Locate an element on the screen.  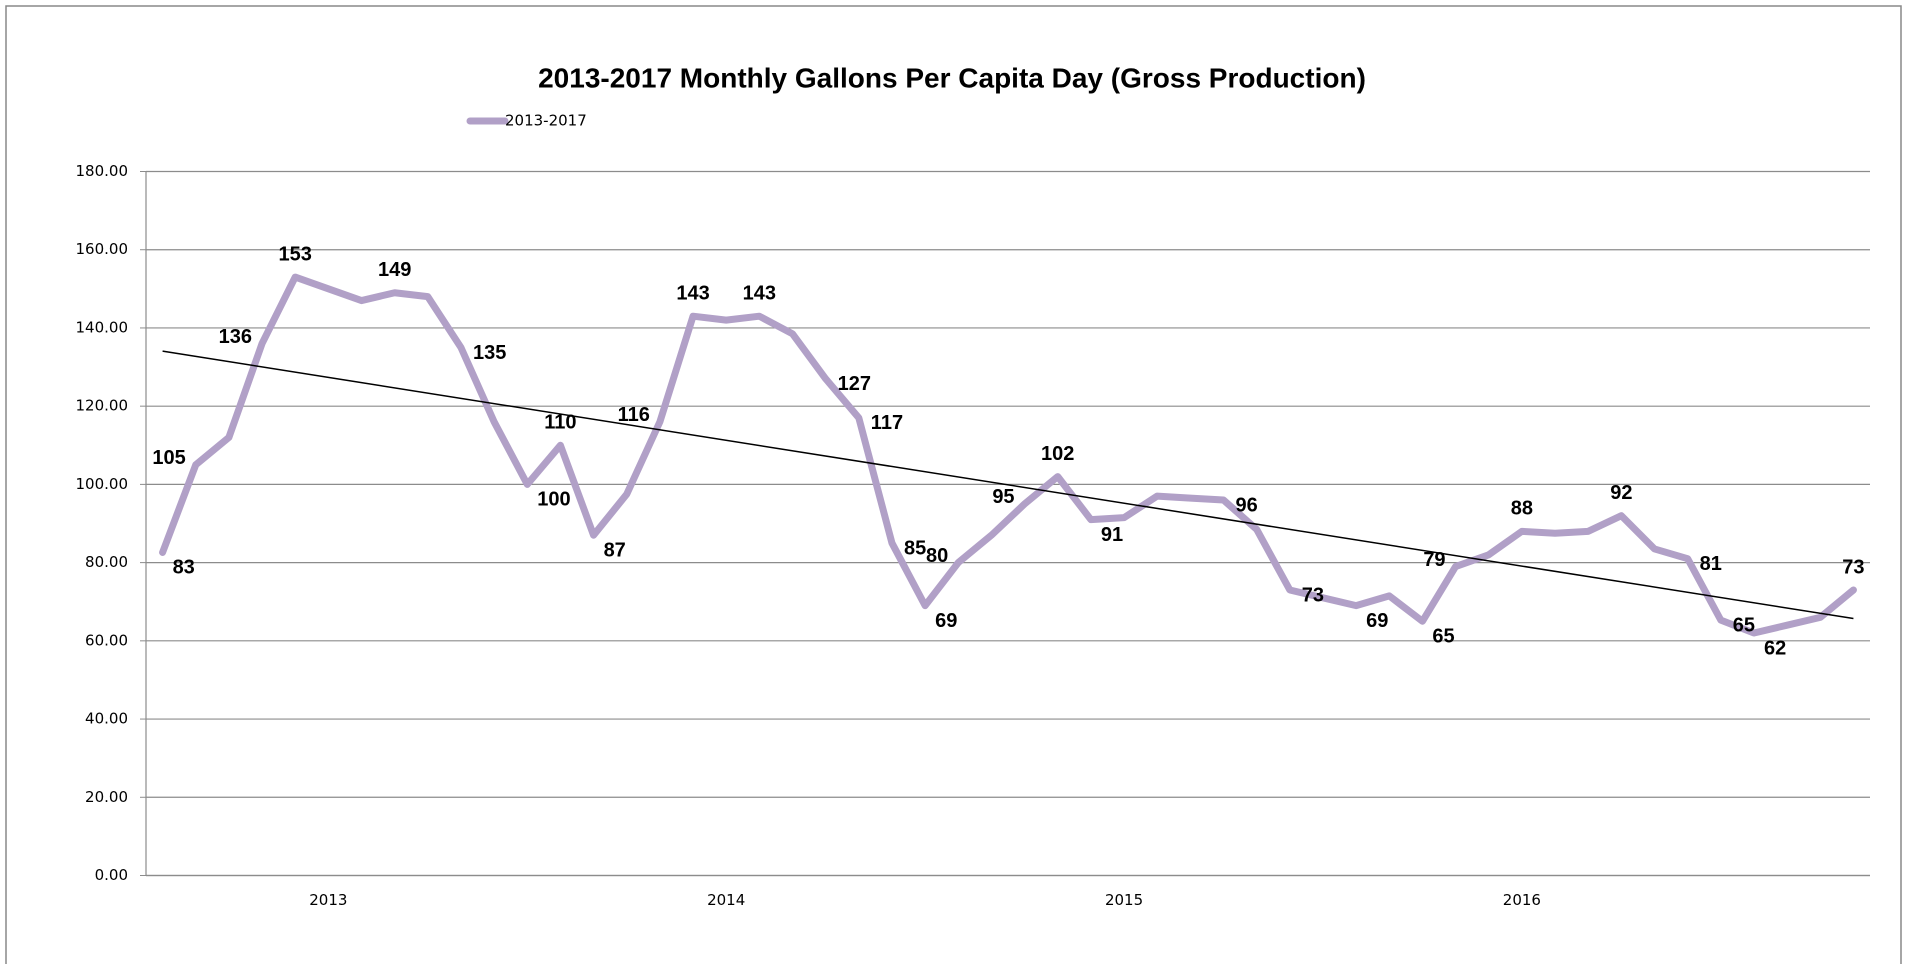
data-label: 153 is located at coordinates (295, 254).